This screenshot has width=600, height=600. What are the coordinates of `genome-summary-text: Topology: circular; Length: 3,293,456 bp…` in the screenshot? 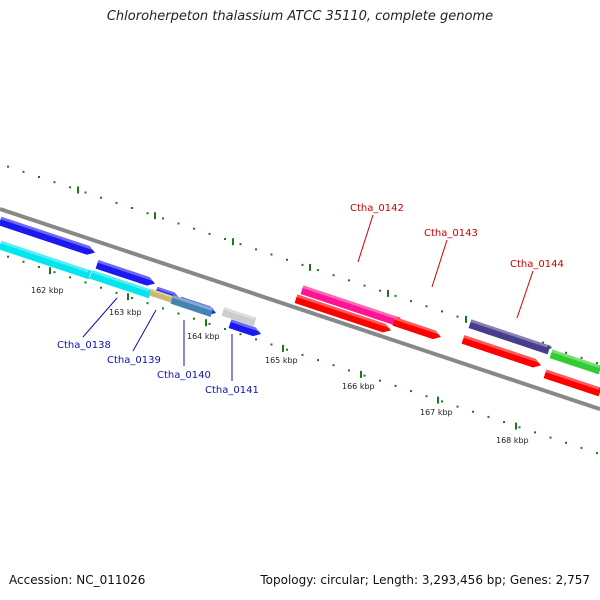 It's located at (425, 580).